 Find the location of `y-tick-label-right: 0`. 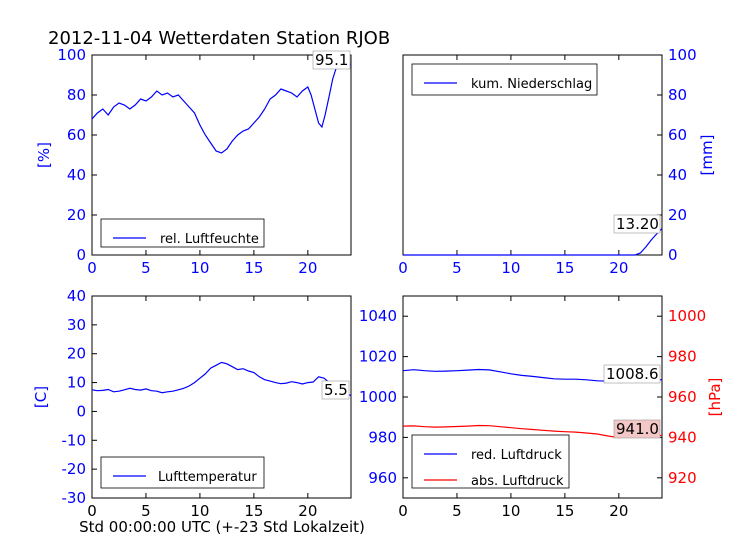

y-tick-label-right: 0 is located at coordinates (673, 255).